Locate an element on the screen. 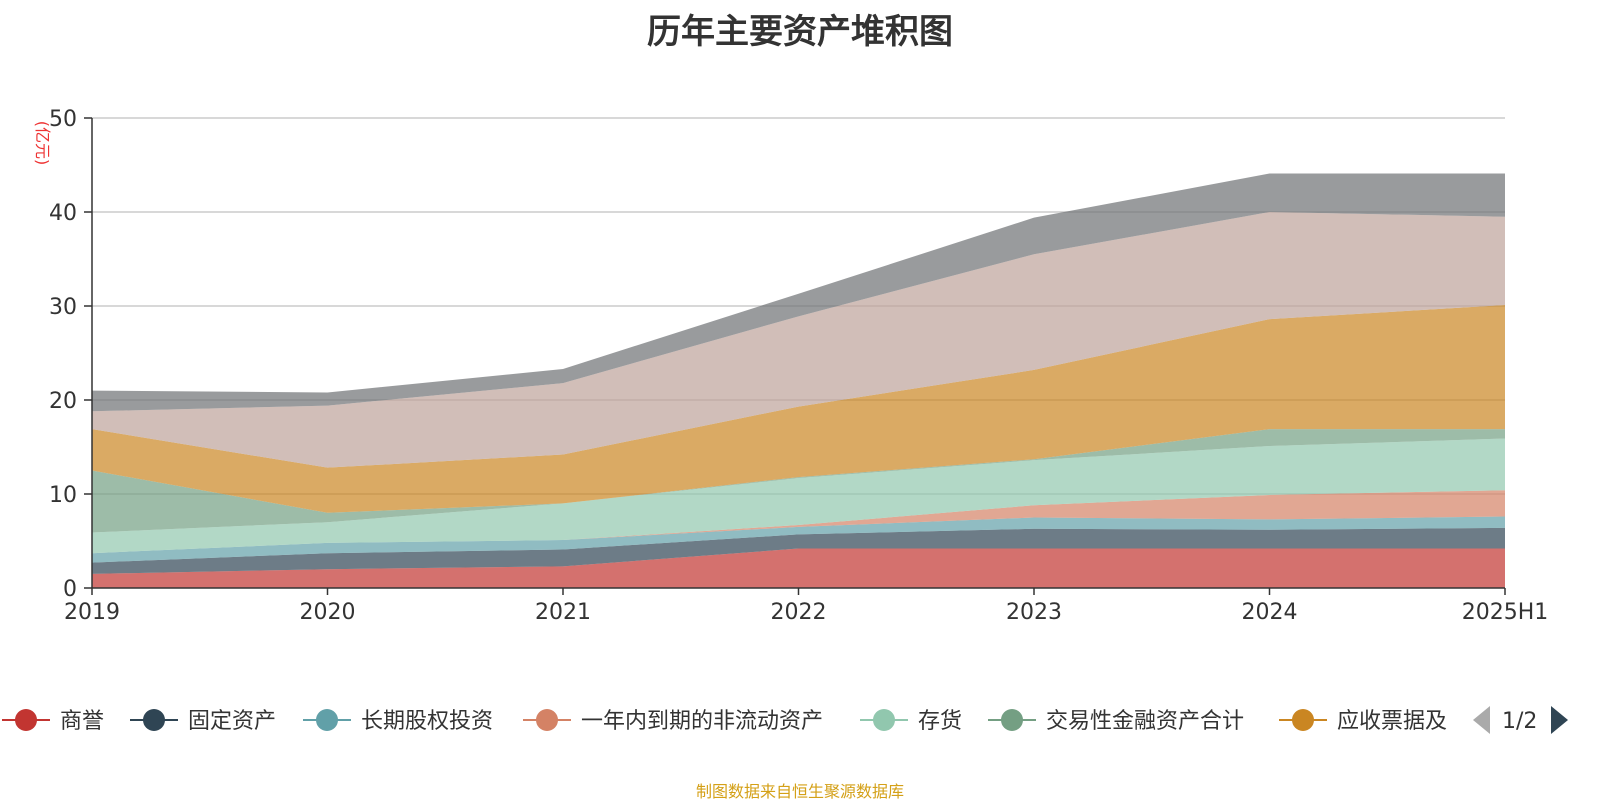 Image resolution: width=1600 pixels, height=802 pixels. chart-title: 历年主要资产堆积图 is located at coordinates (800, 32).